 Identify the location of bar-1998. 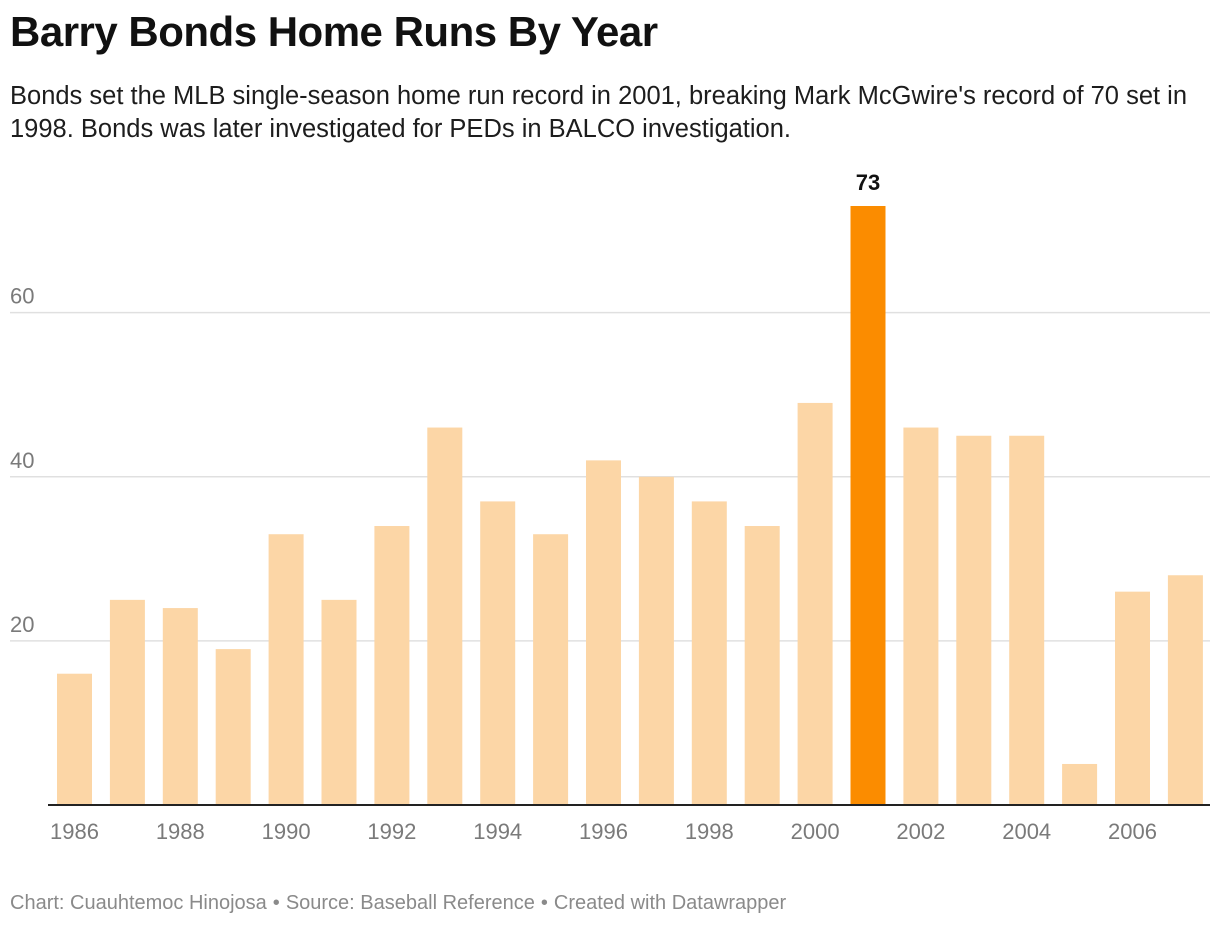
(709, 653).